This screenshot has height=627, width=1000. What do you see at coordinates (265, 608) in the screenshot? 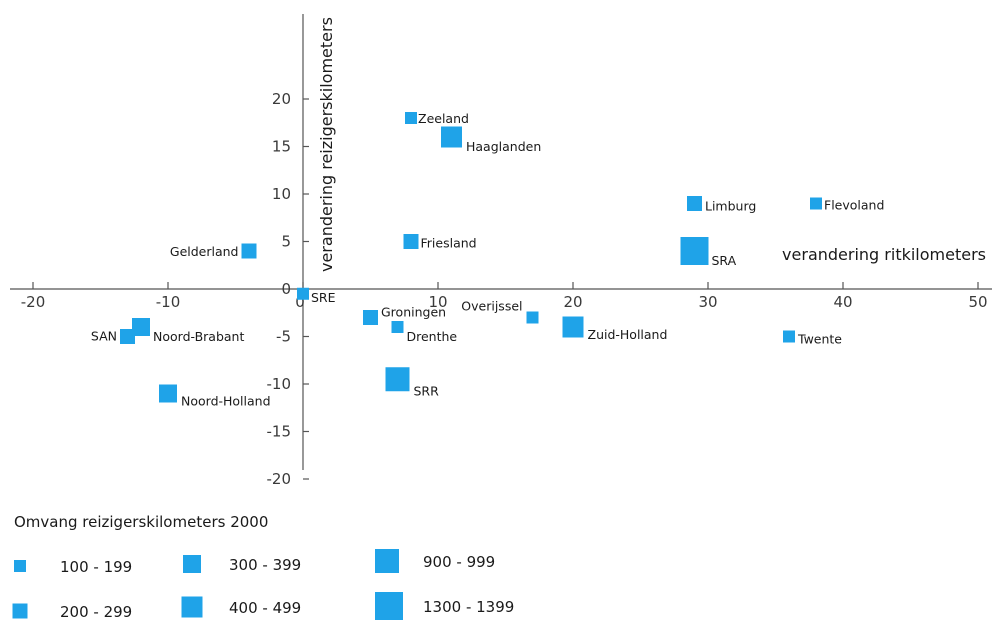
I see `legend-item-label: 400 - 499` at bounding box center [265, 608].